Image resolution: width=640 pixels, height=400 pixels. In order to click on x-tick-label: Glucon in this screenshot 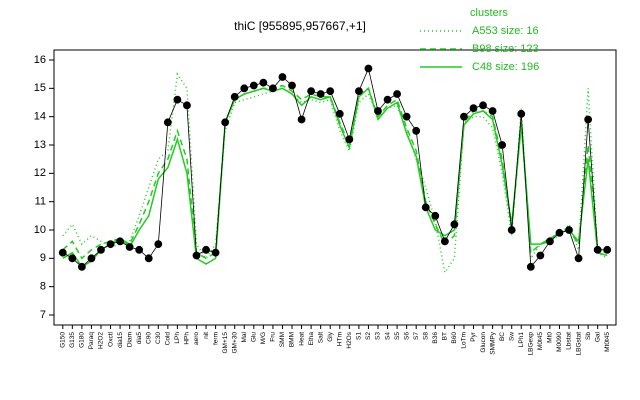, I will do `click(483, 342)`.